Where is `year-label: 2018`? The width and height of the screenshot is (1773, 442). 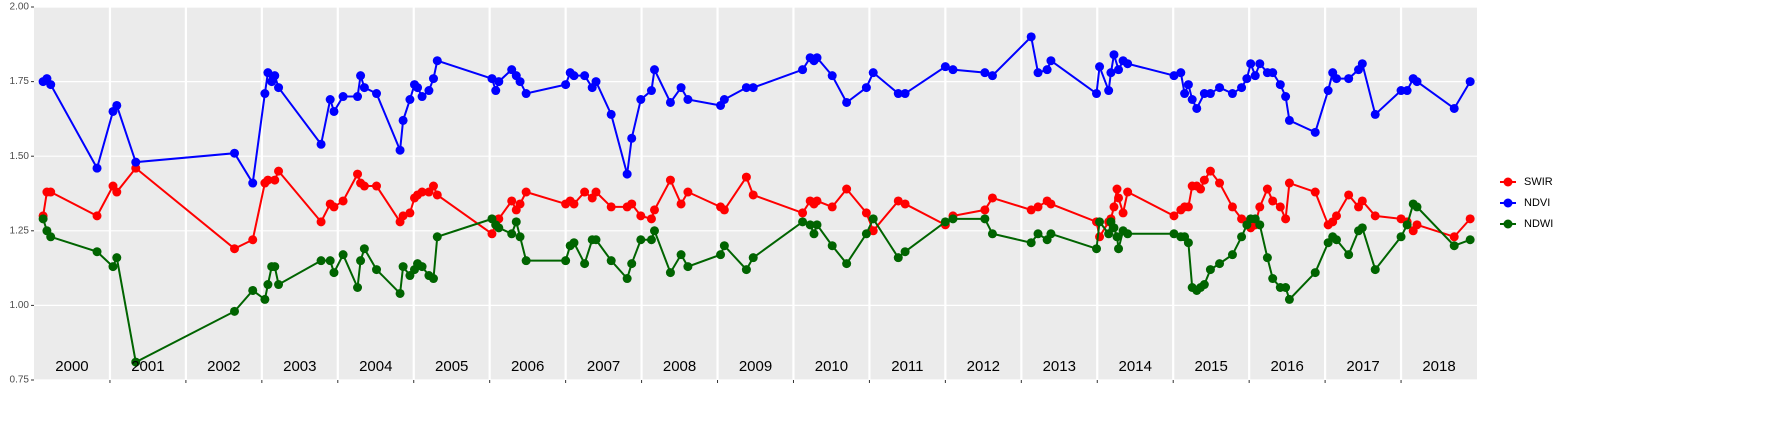
year-label: 2018 is located at coordinates (1438, 366).